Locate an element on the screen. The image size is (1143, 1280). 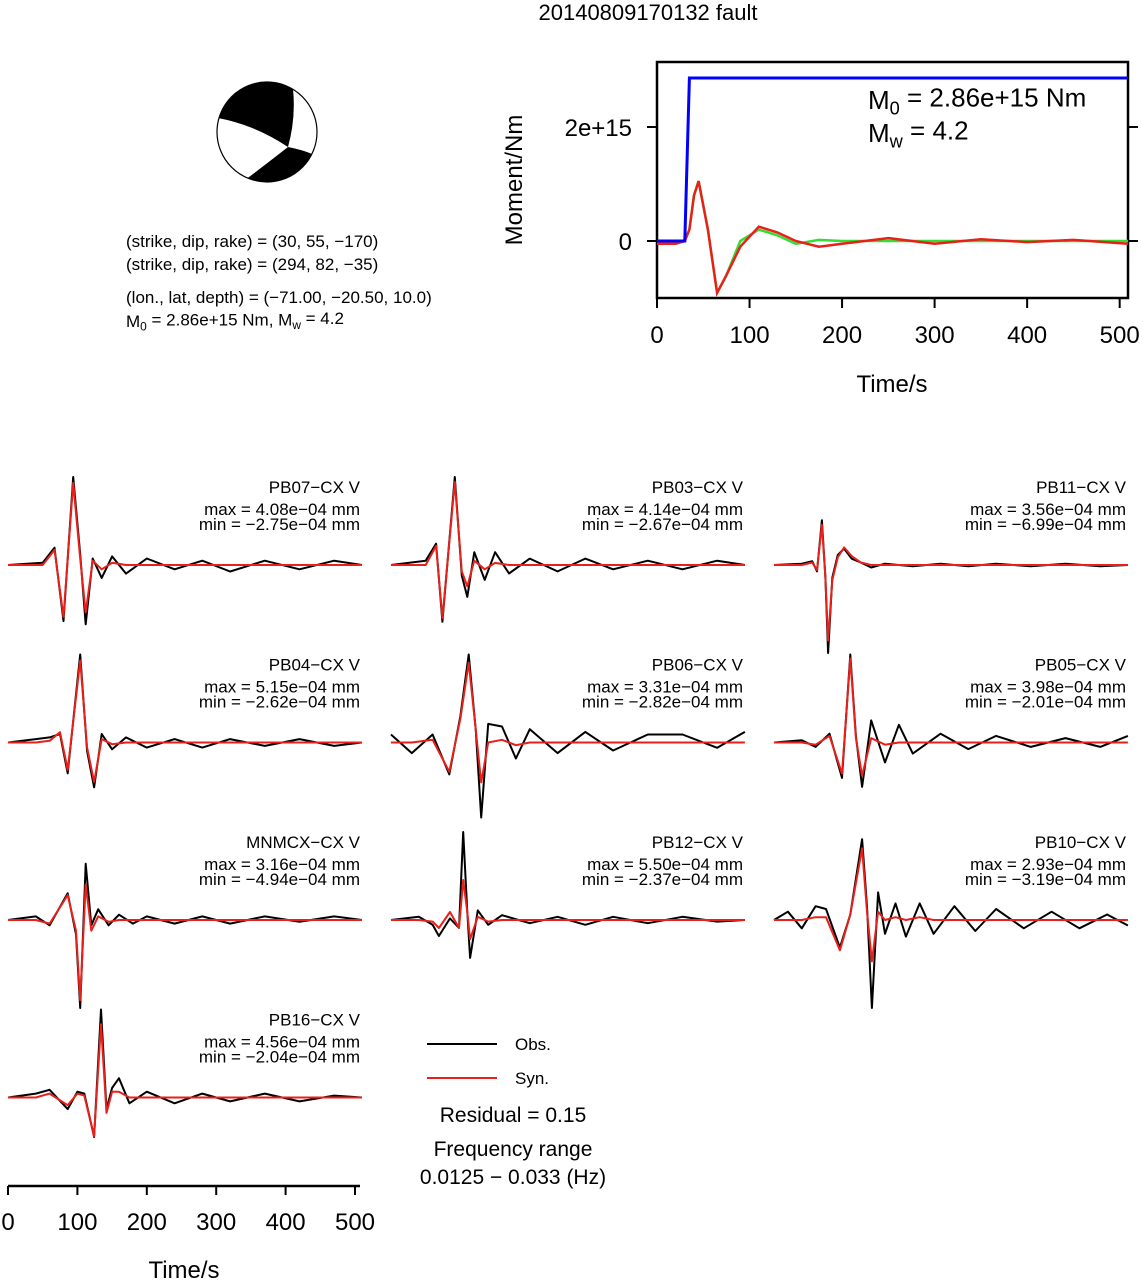
min-label: min = −2.75e−04 mm is located at coordinates (279, 524).